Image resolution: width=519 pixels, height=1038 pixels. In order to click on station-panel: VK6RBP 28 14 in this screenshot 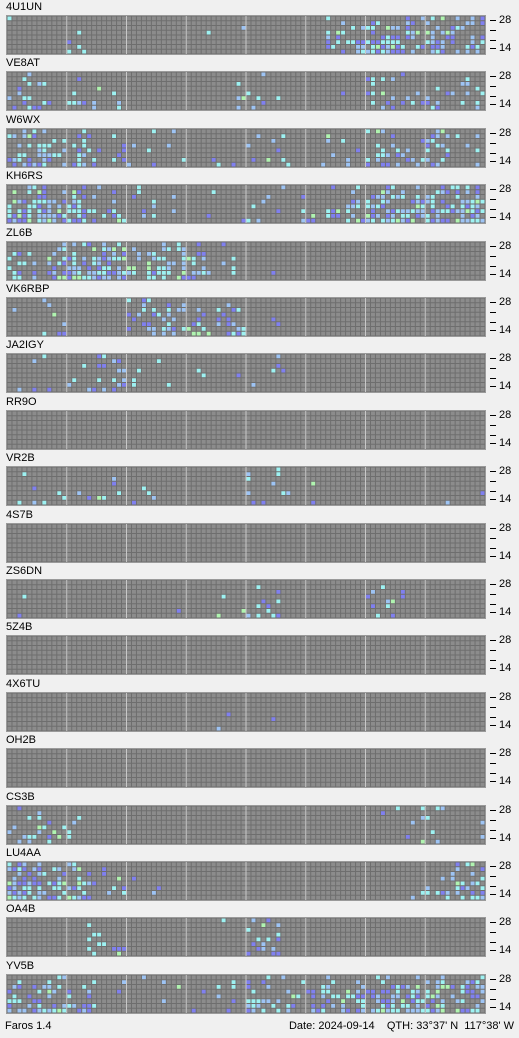, I will do `click(259, 310)`.